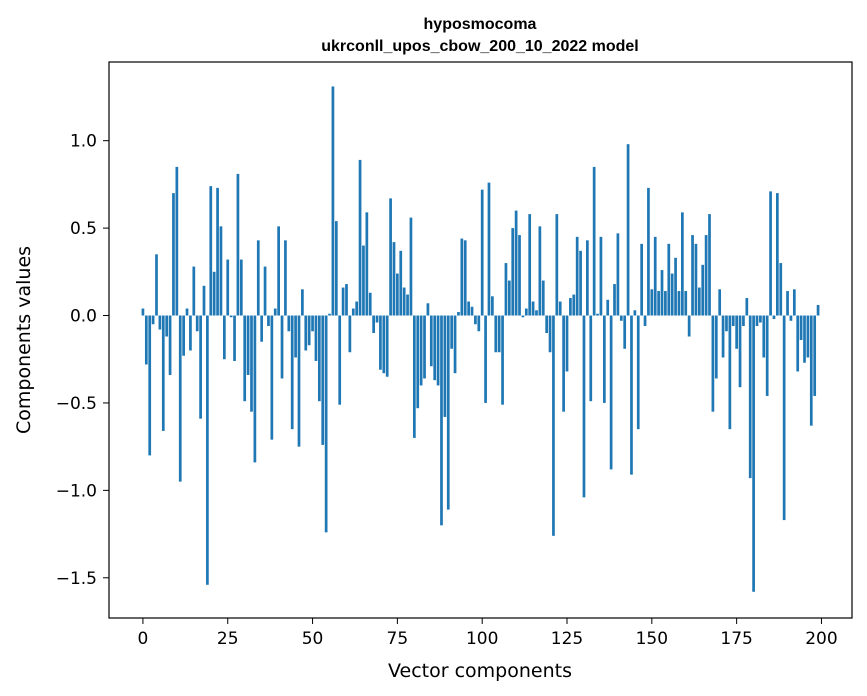  Describe the element at coordinates (228, 639) in the screenshot. I see `x-tick-label: 25` at that location.